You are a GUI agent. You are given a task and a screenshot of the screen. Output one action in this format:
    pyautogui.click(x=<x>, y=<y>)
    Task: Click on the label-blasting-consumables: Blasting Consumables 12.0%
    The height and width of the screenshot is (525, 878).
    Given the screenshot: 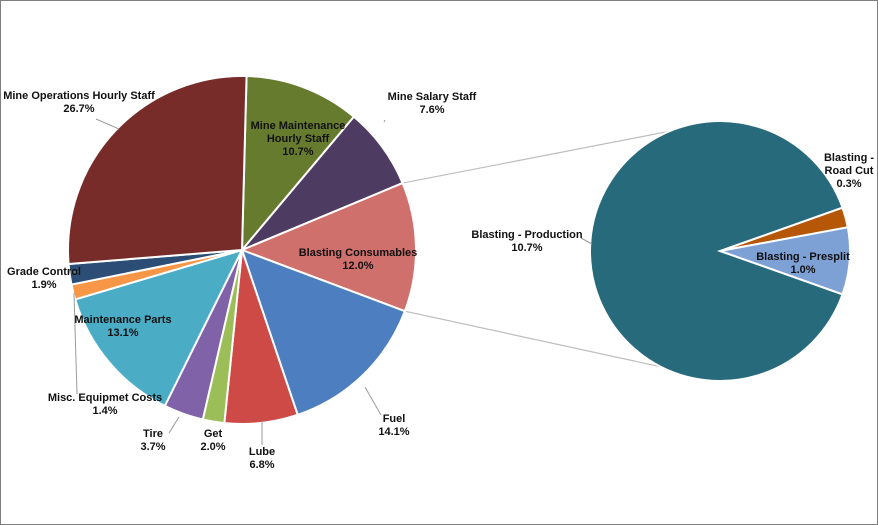 What is the action you would take?
    pyautogui.click(x=358, y=259)
    